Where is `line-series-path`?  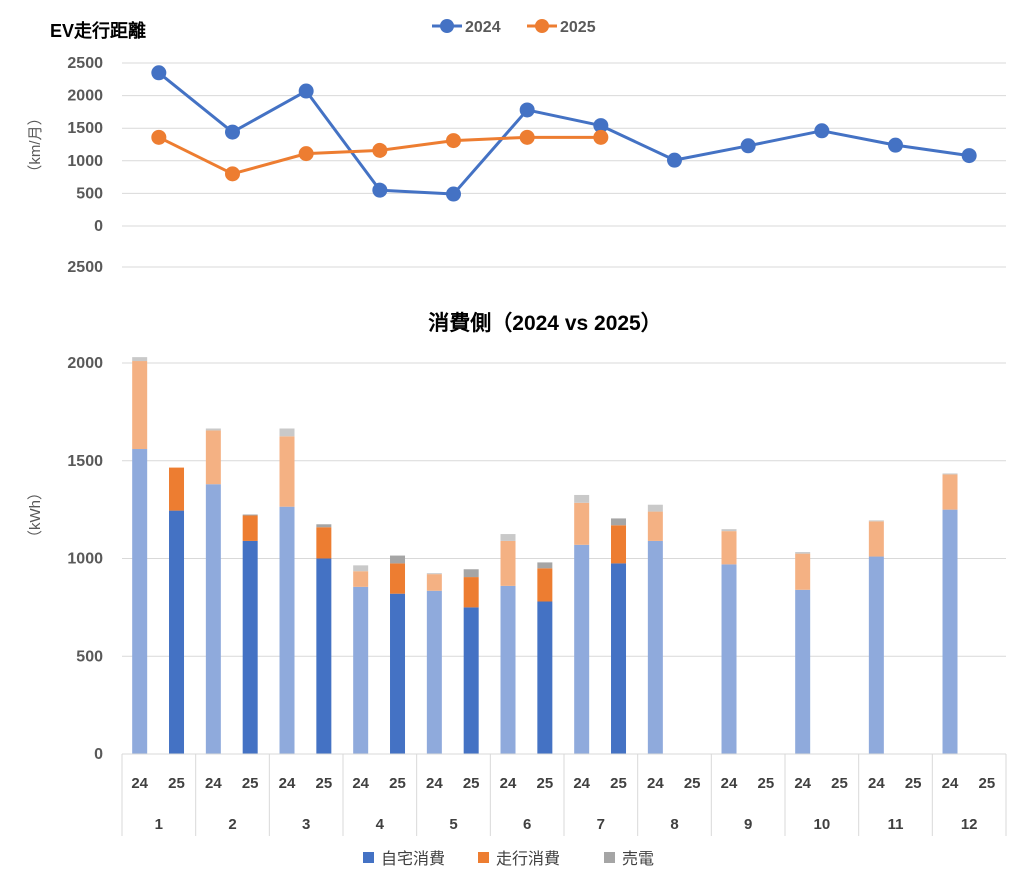 line-series-path is located at coordinates (563, 133).